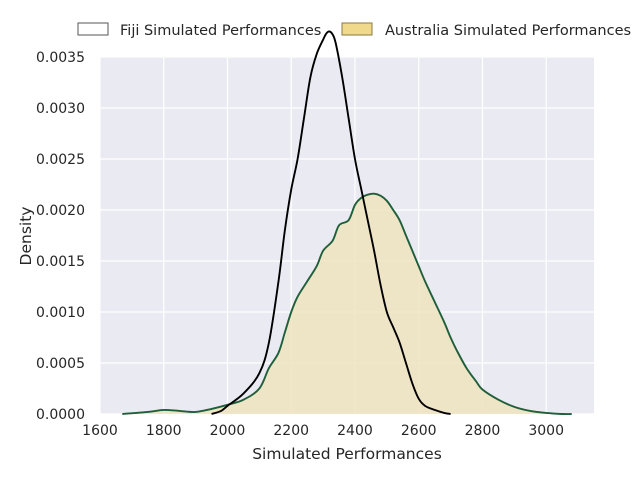 The height and width of the screenshot is (480, 640). Describe the element at coordinates (100, 431) in the screenshot. I see `x-tick-label: 1600` at that location.